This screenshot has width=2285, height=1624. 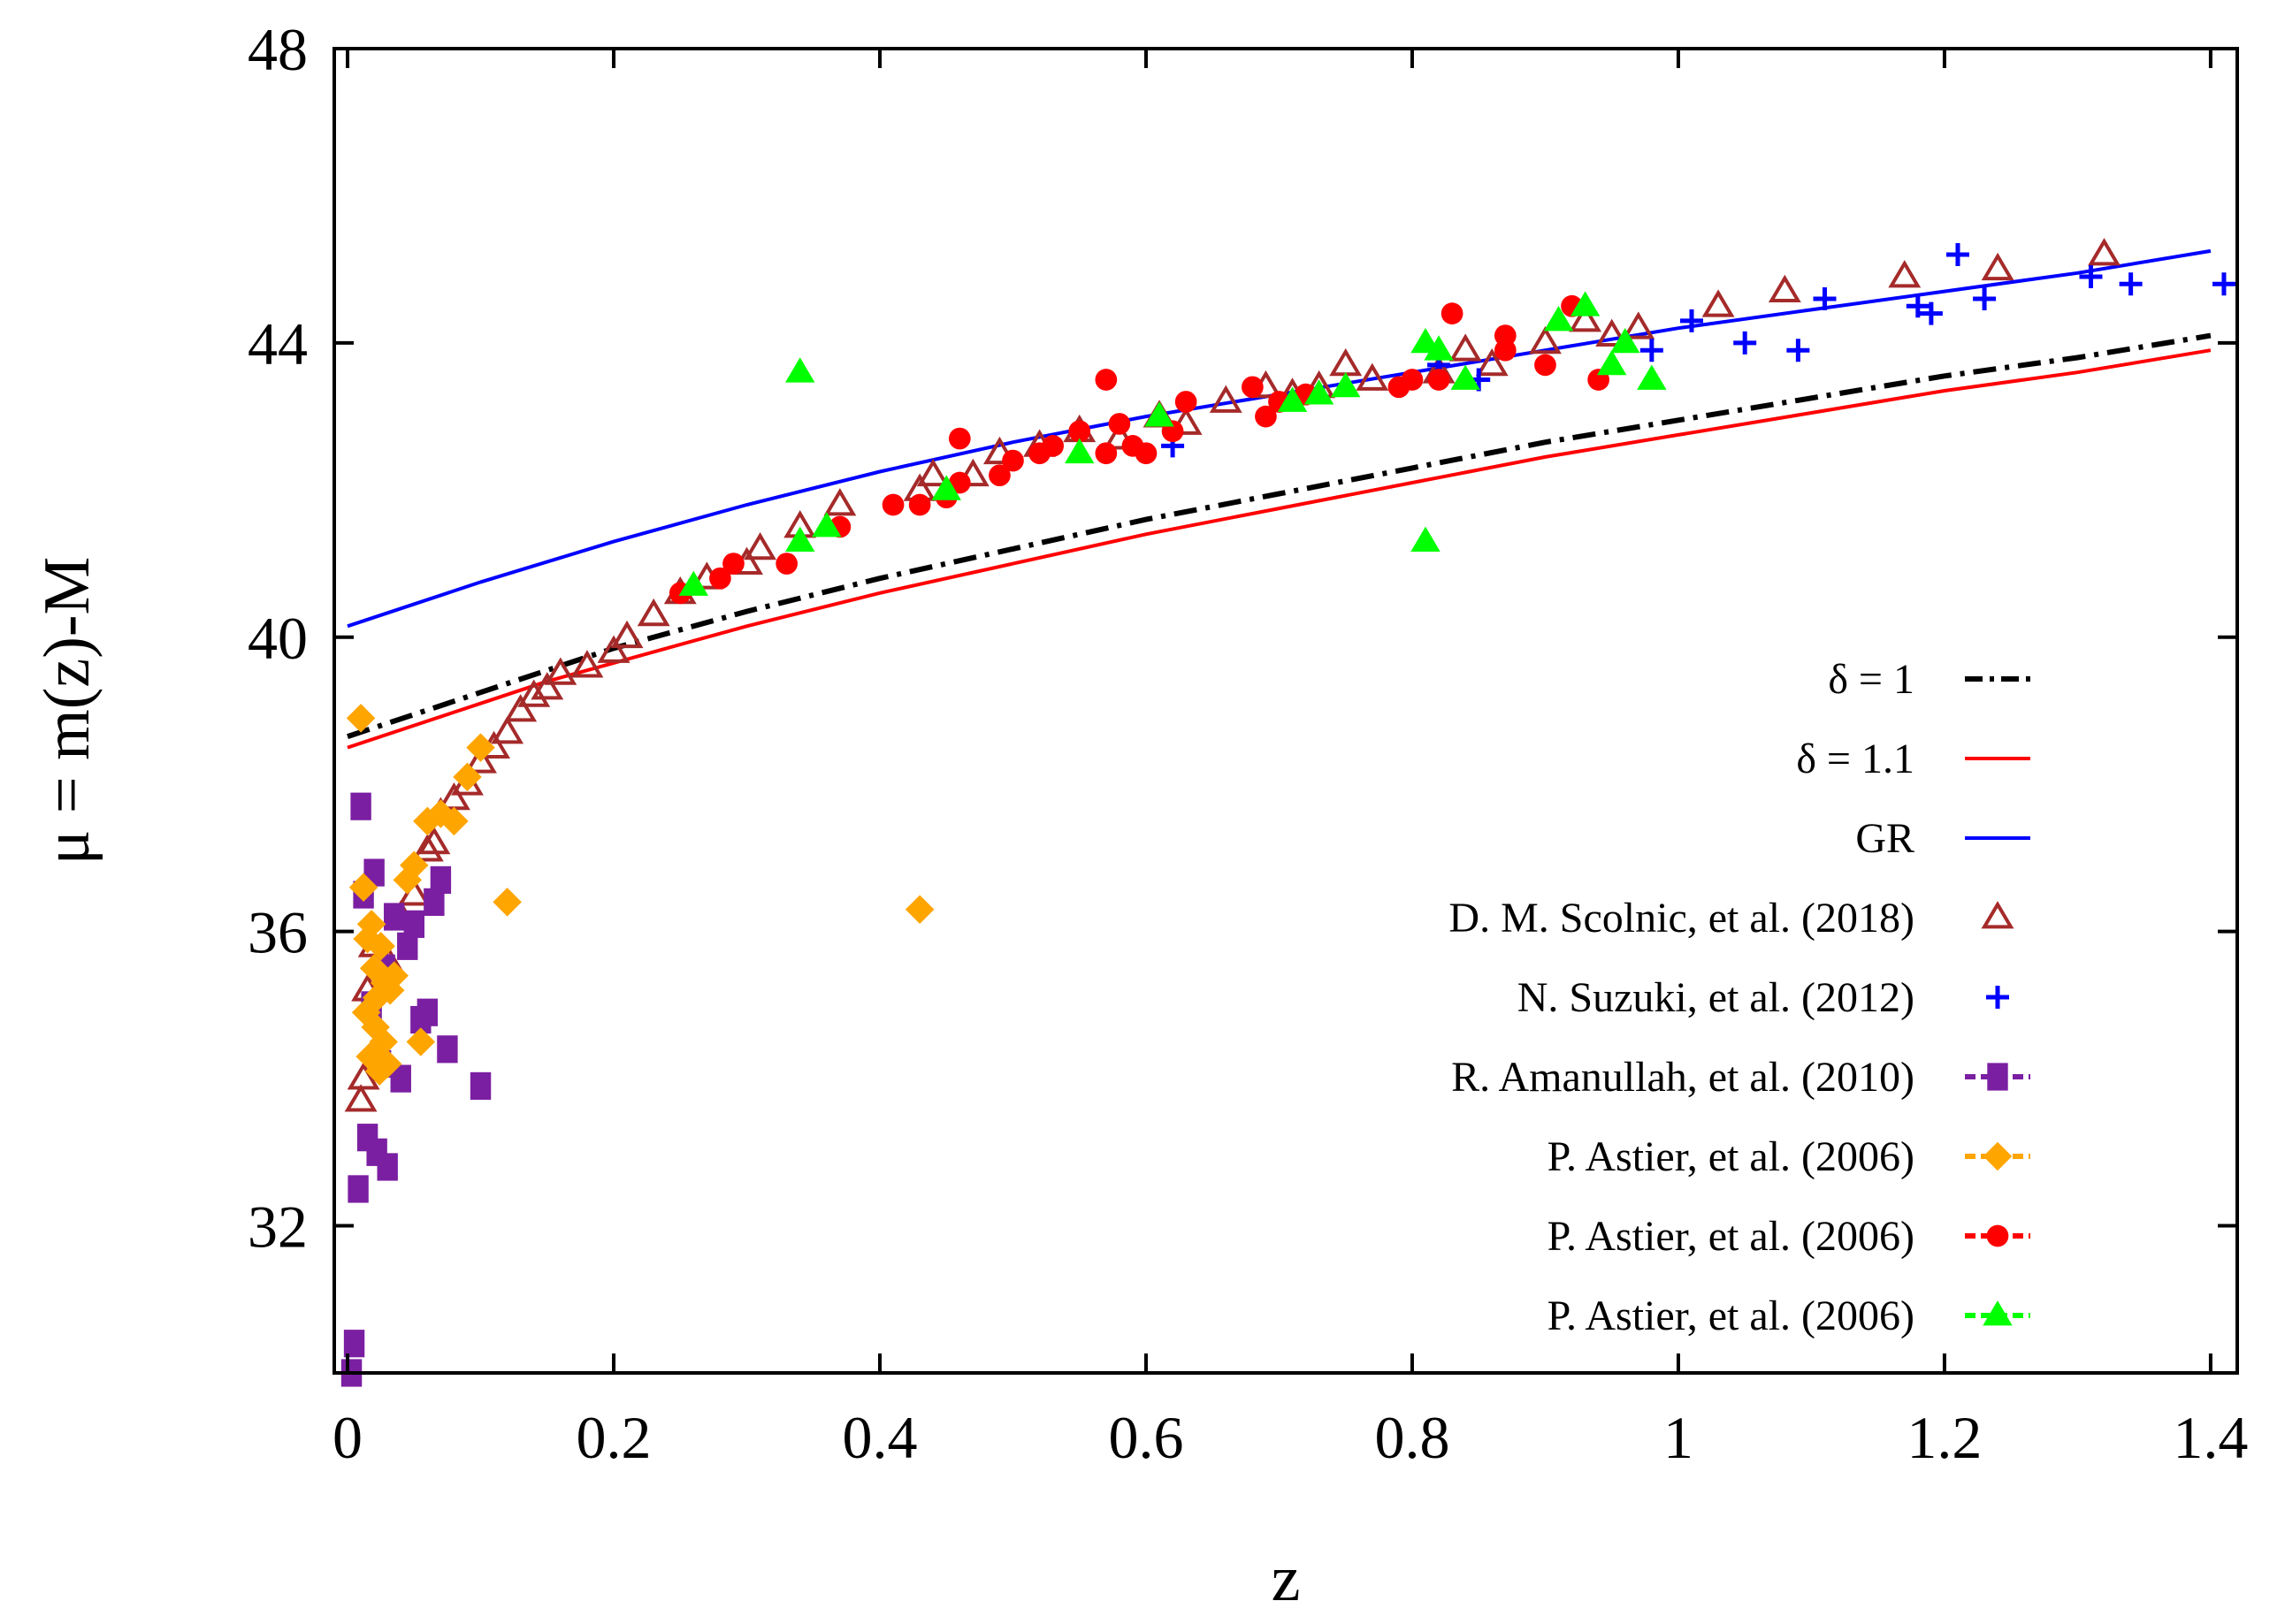 I want to click on y-tick-label: 36, so click(x=278, y=932).